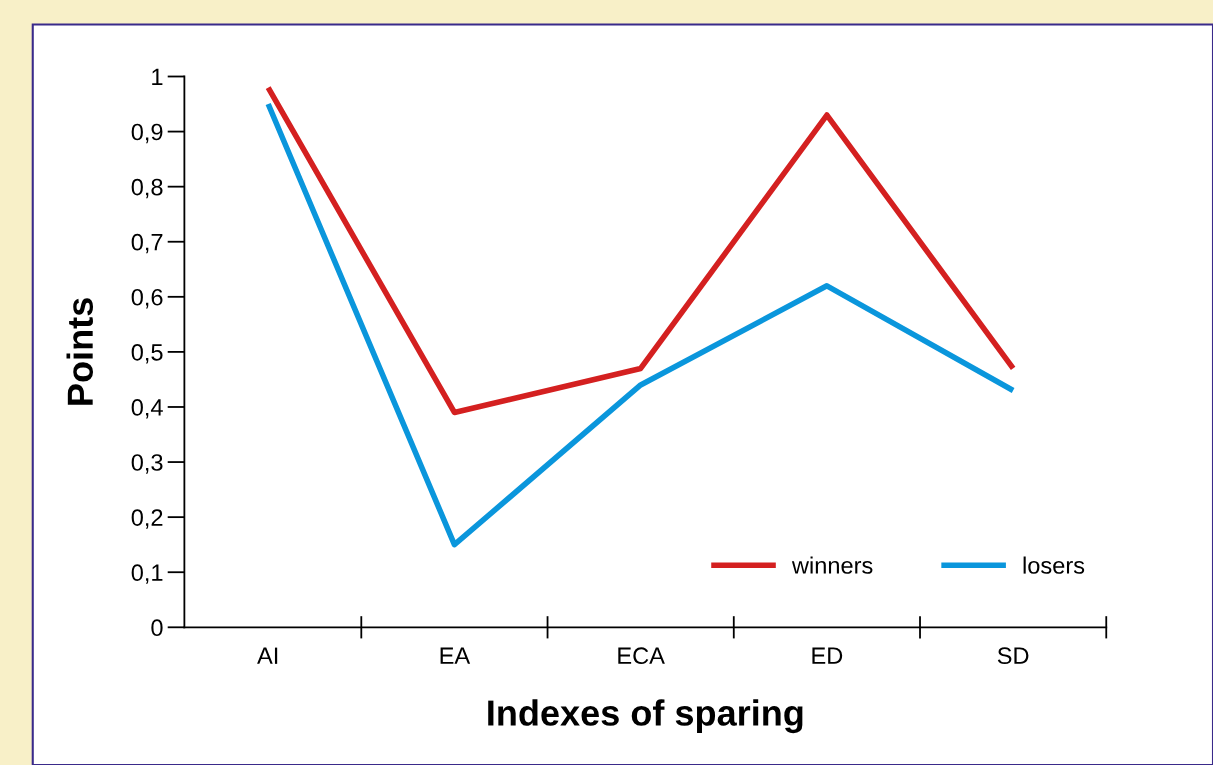 The image size is (1213, 765). What do you see at coordinates (827, 655) in the screenshot?
I see `x-tick-label: ED` at bounding box center [827, 655].